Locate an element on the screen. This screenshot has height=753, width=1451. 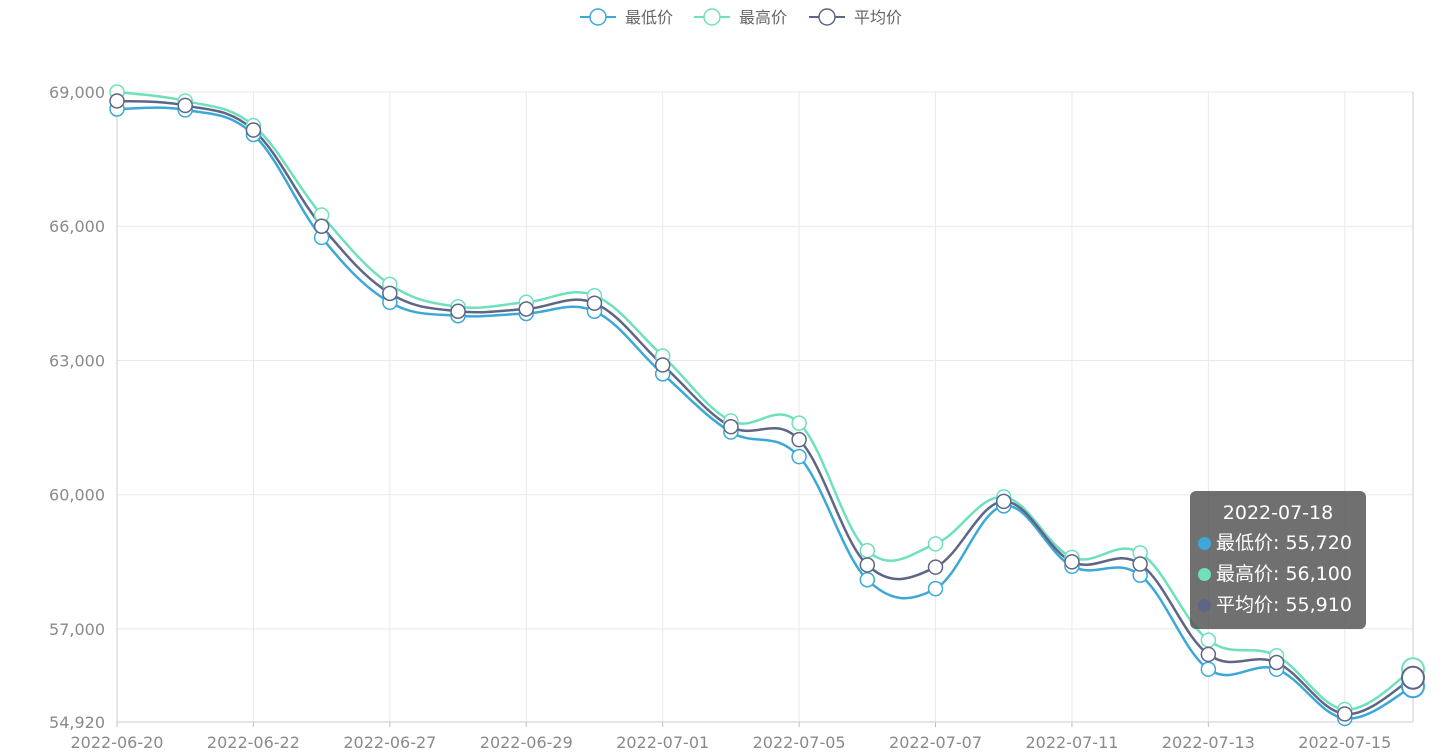
legend-marker-min is located at coordinates (598, 17).